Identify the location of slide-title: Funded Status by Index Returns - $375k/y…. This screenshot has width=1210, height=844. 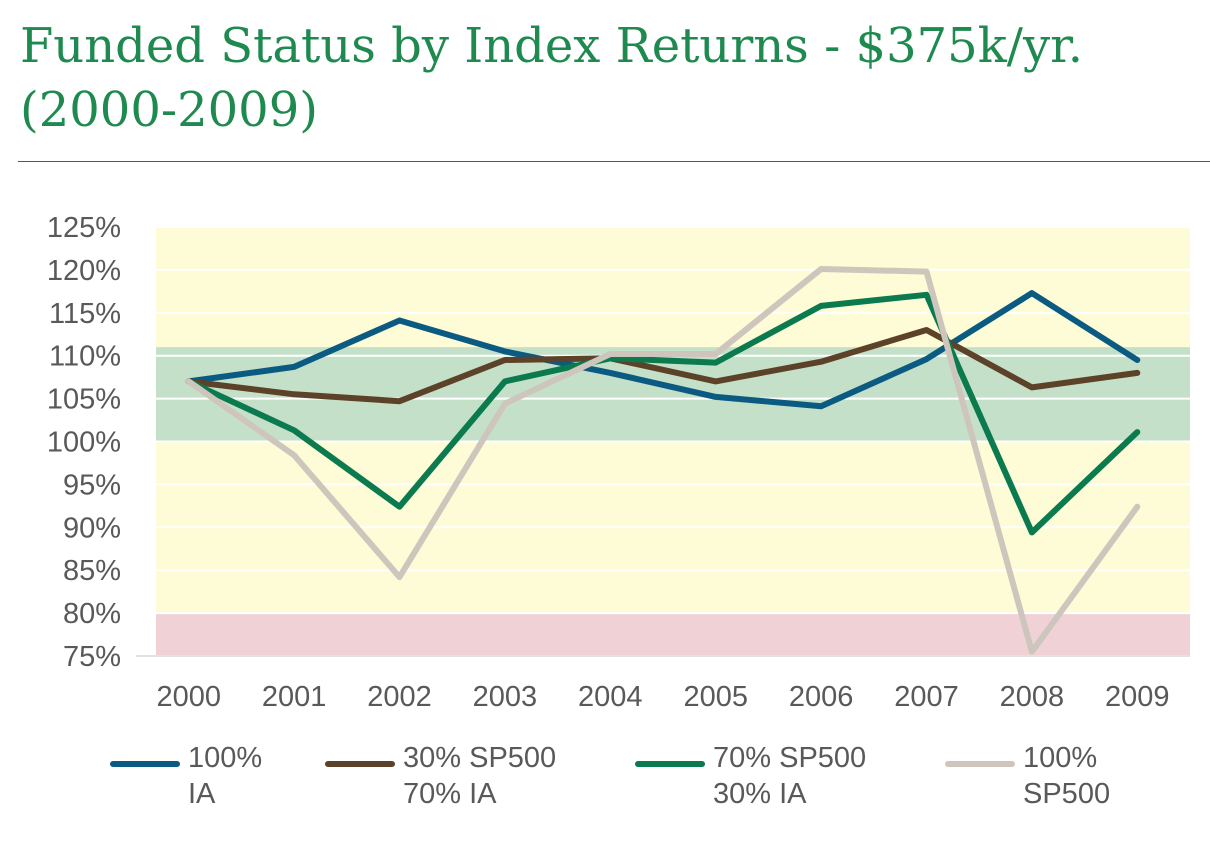
(552, 78).